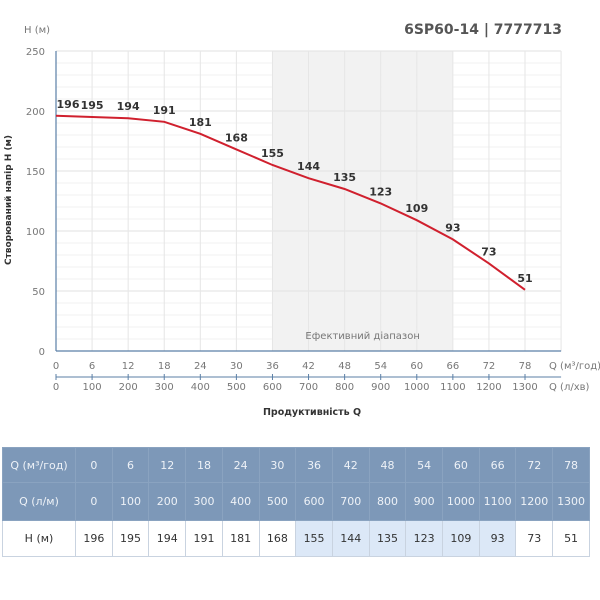  What do you see at coordinates (312, 412) in the screenshot?
I see `x-axis-title: Продуктивність Q` at bounding box center [312, 412].